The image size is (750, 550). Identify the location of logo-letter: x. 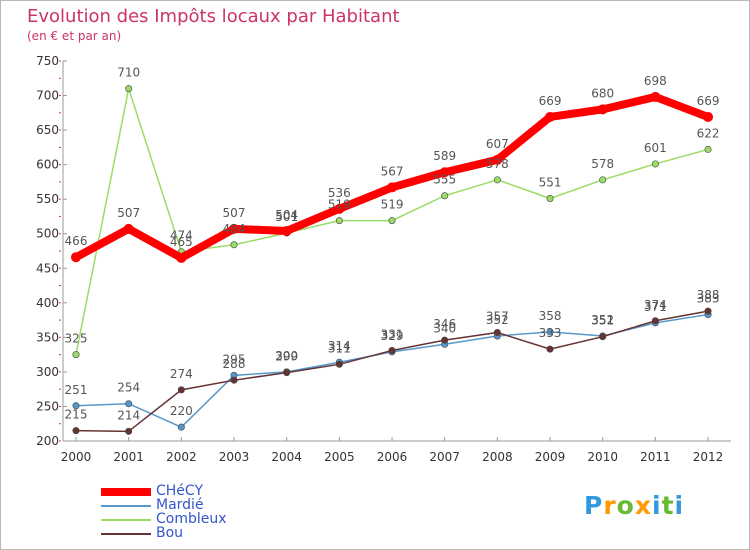
(643, 505).